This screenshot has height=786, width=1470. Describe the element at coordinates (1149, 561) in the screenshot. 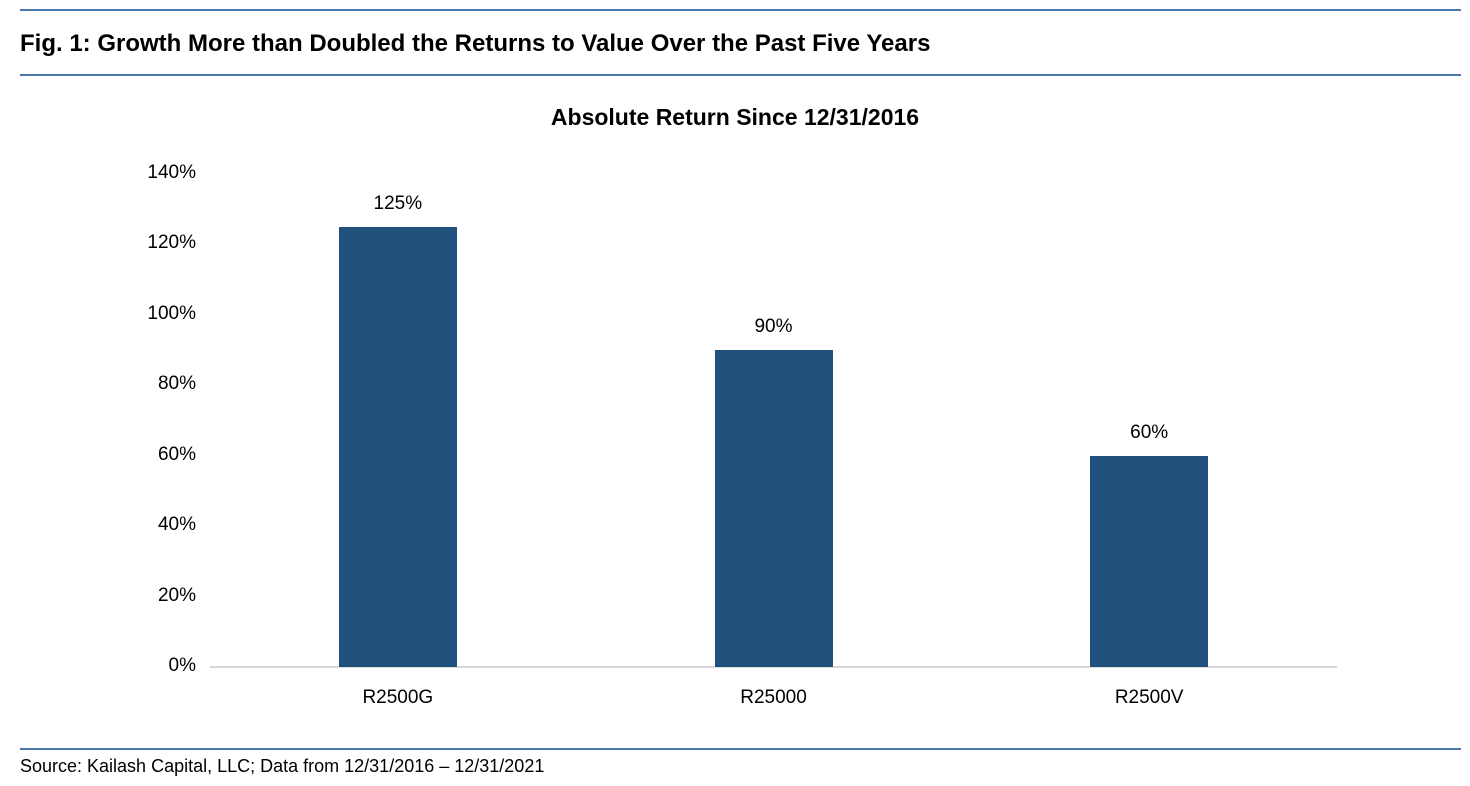

I see `bar-R2500V` at that location.